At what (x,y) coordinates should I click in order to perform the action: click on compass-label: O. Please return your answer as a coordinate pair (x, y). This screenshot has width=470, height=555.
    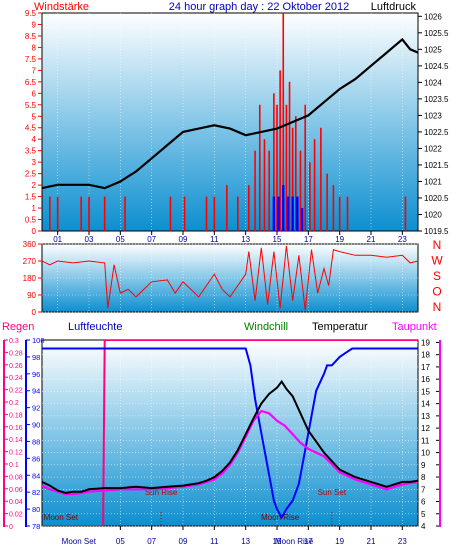
    Looking at the image, I should click on (436, 292).